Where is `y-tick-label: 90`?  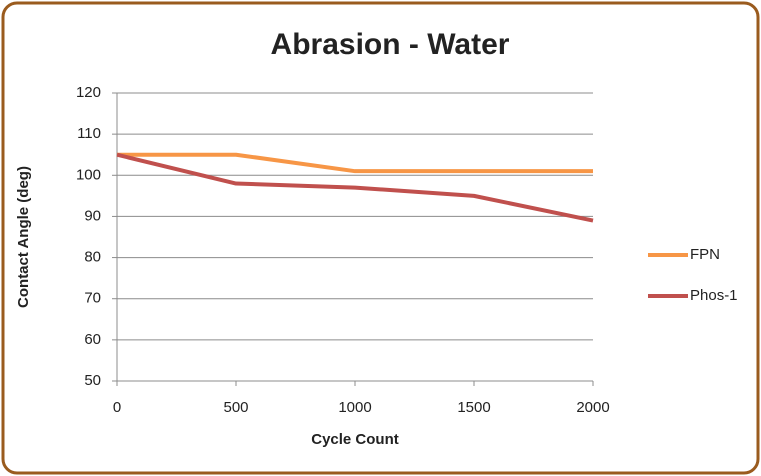
y-tick-label: 90 is located at coordinates (92, 215).